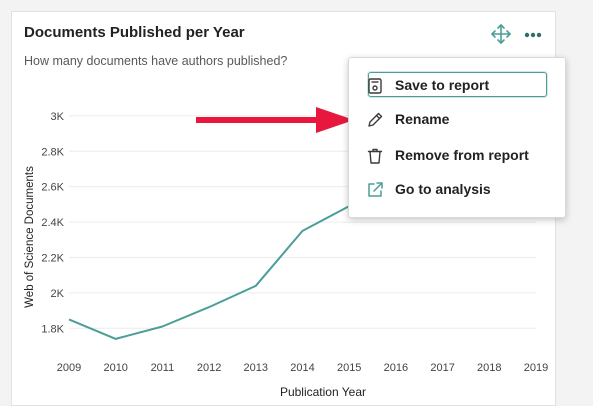 The width and height of the screenshot is (593, 406). What do you see at coordinates (457, 137) in the screenshot?
I see `context-menu: Save to report Rename Remove from report` at bounding box center [457, 137].